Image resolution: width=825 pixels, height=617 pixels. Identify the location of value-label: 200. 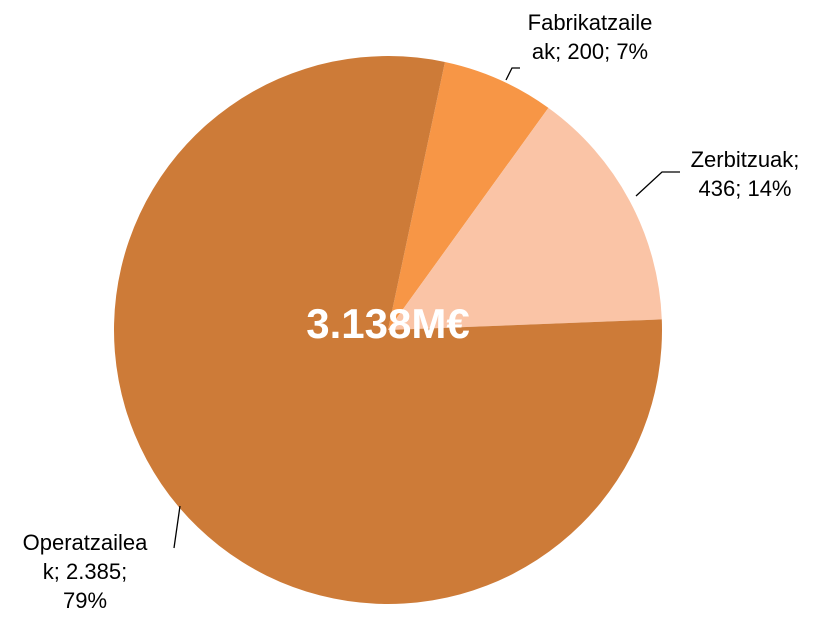
(586, 51).